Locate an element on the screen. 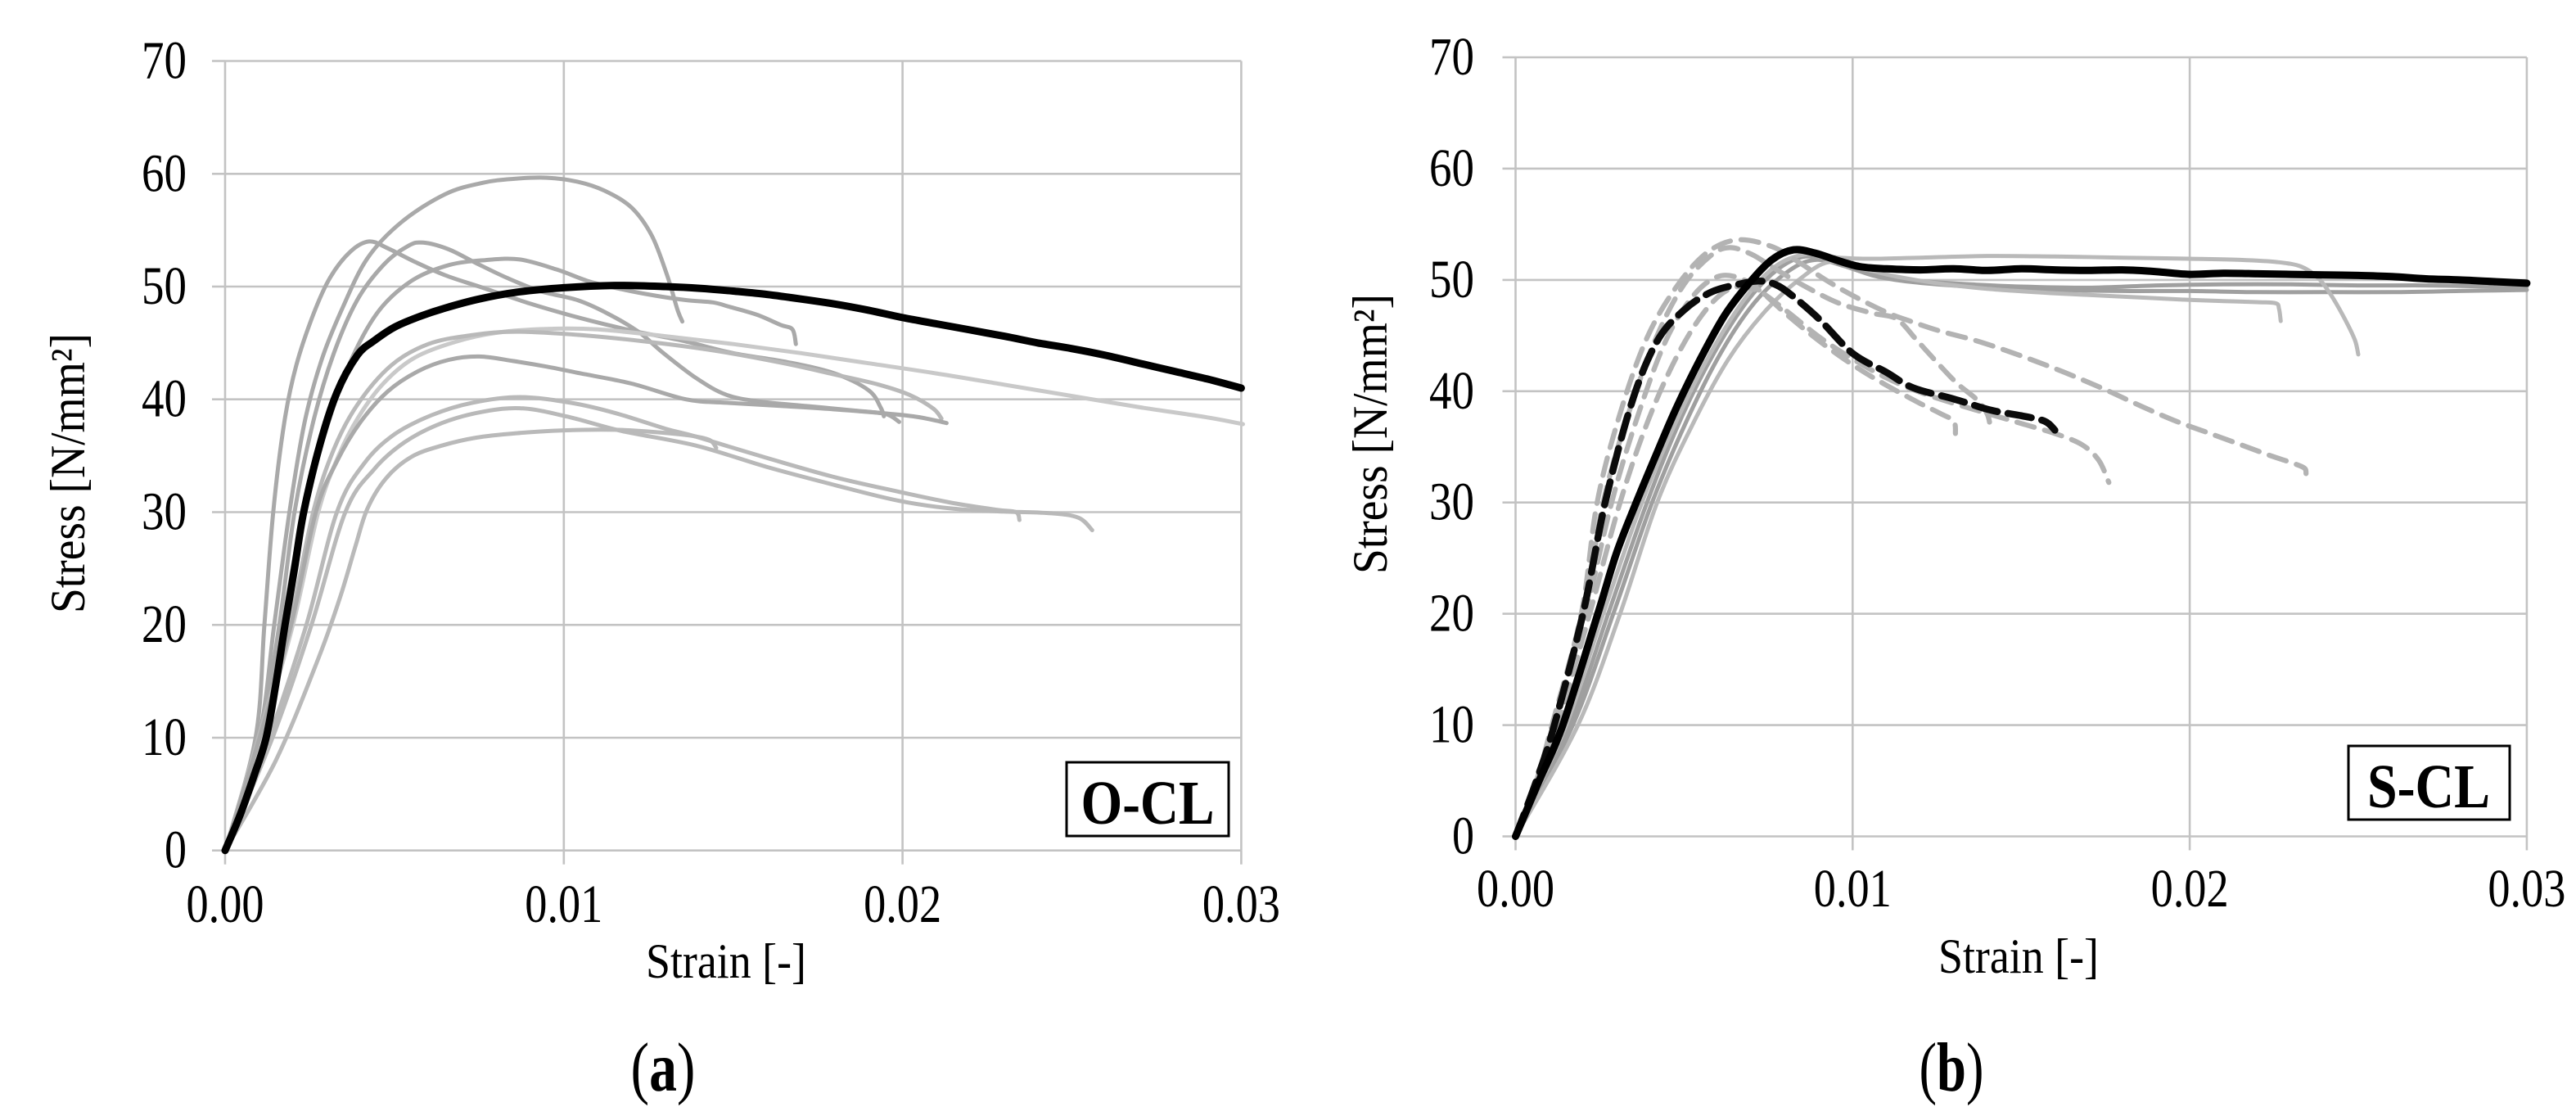 The width and height of the screenshot is (2576, 1116). svg-text: (a) is located at coordinates (663, 1067).